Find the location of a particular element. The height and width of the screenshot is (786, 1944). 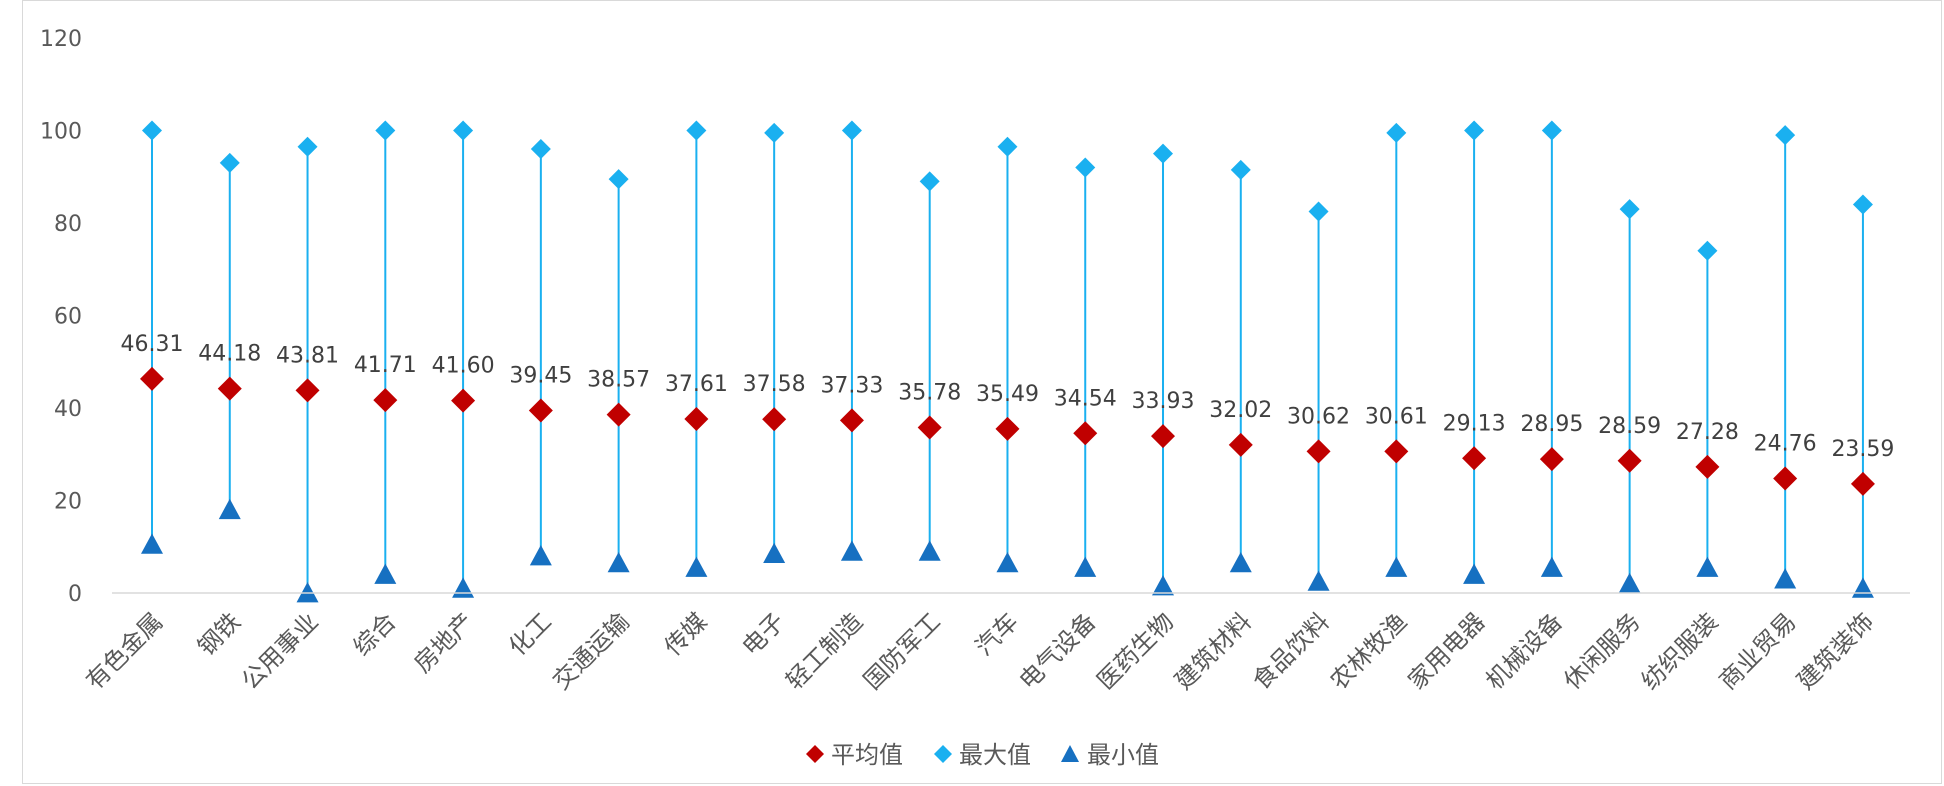

avg-data-label: 37.33 is located at coordinates (851, 385).